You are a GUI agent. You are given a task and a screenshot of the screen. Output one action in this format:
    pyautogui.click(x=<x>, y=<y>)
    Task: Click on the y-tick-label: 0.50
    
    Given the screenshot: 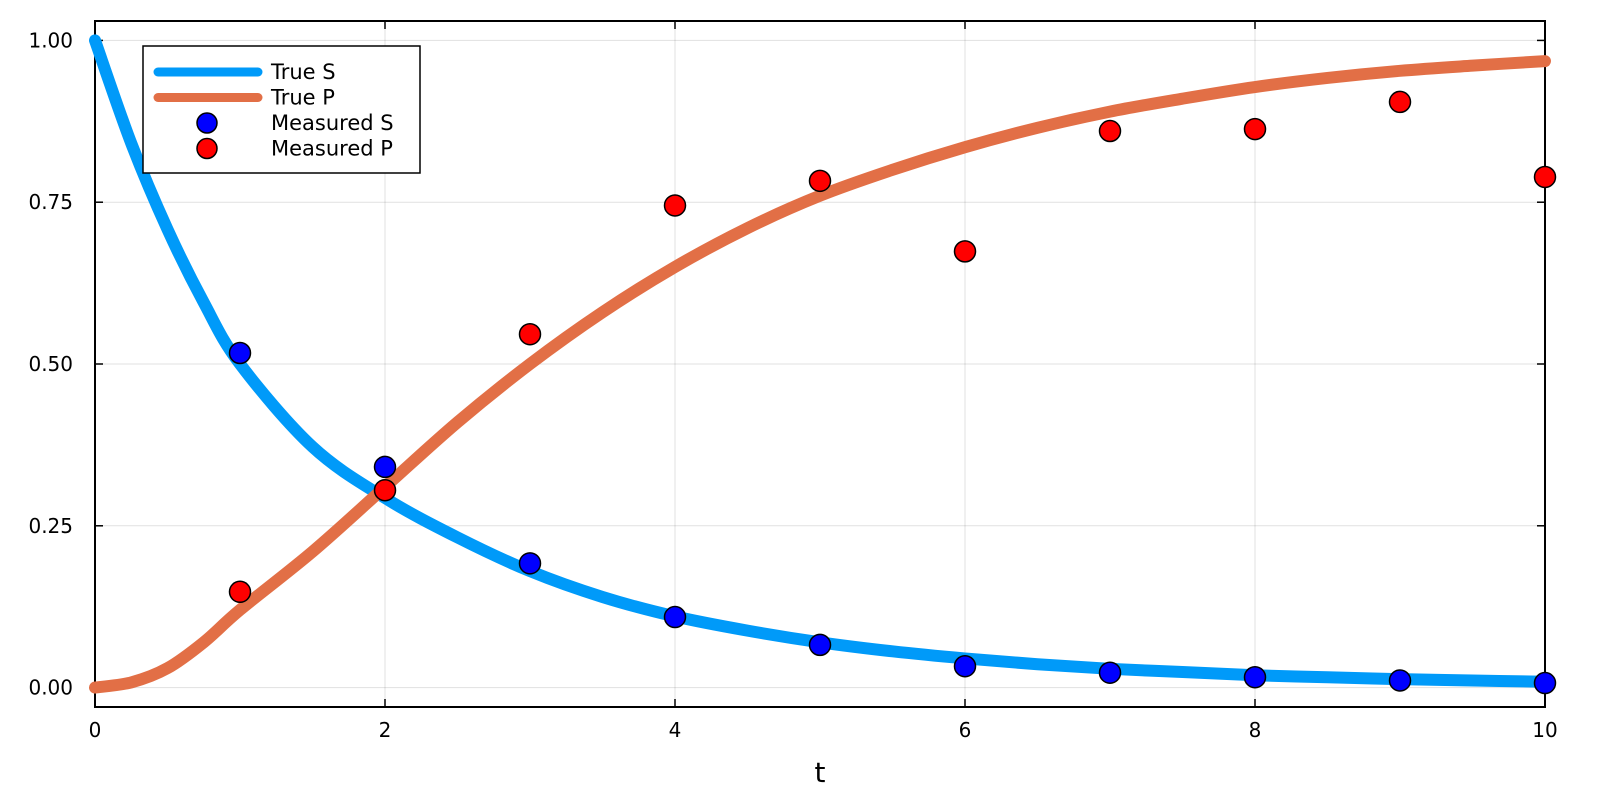 What is the action you would take?
    pyautogui.click(x=50, y=364)
    